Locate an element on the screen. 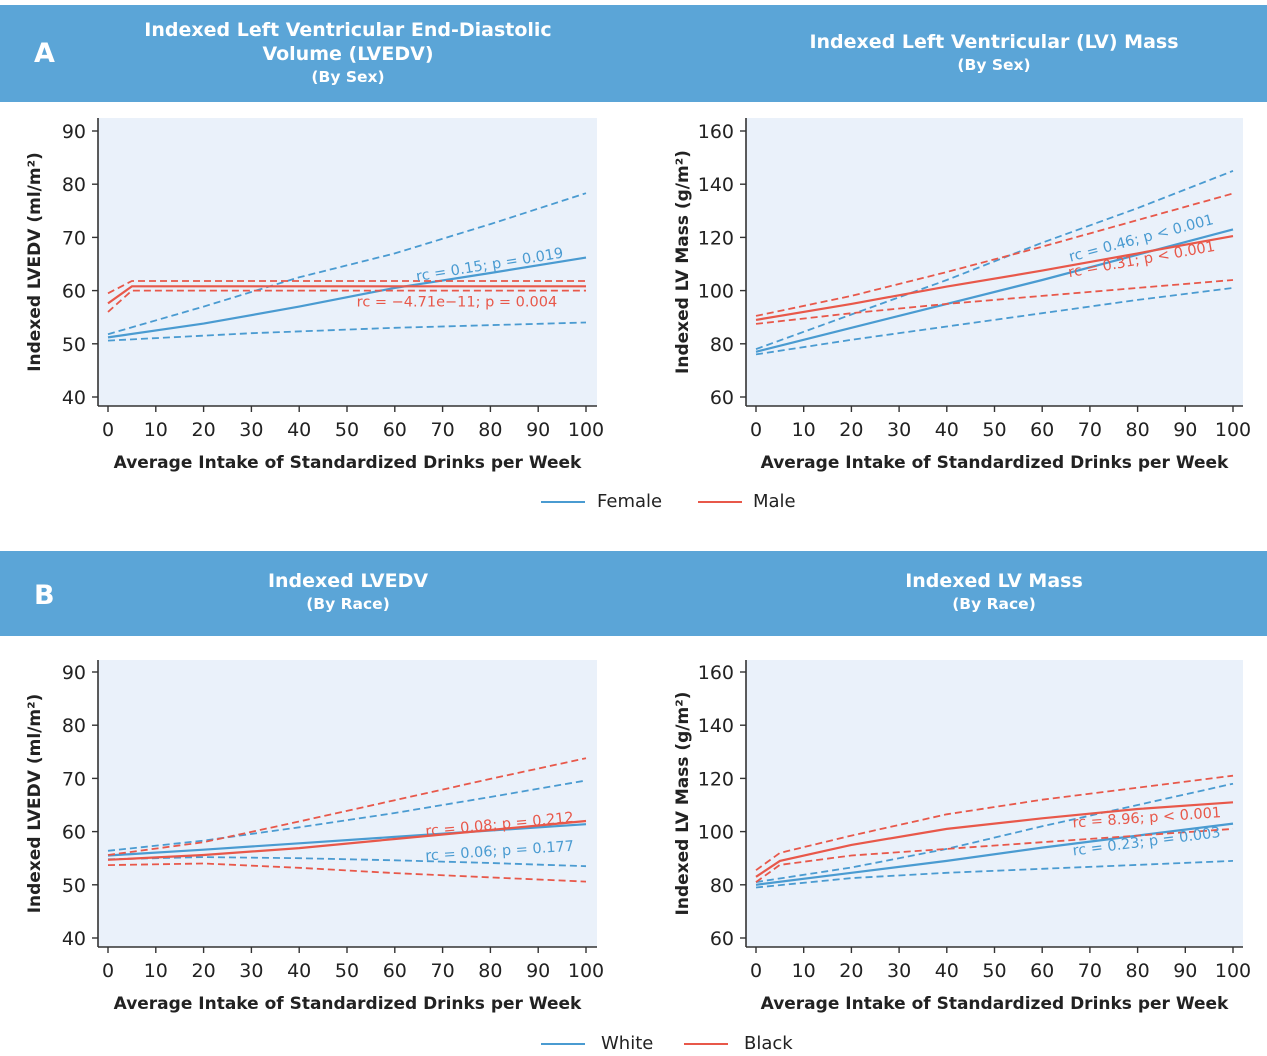 This screenshot has width=1267, height=1056. legend-swatch-black is located at coordinates (706, 1044).